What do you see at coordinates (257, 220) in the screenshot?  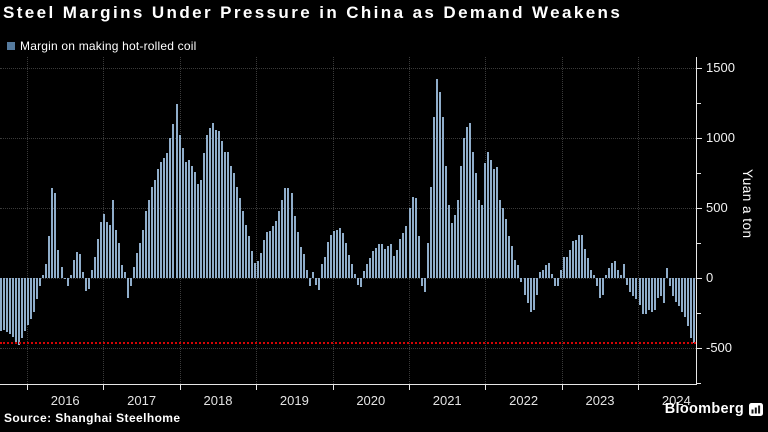 I see `v-gridline` at bounding box center [257, 220].